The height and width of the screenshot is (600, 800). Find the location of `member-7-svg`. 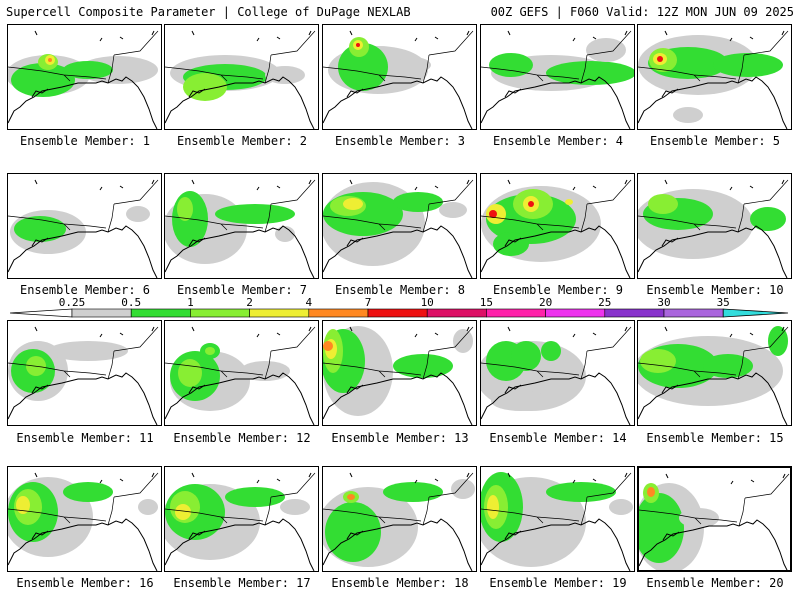

member-7-svg is located at coordinates (240, 228).